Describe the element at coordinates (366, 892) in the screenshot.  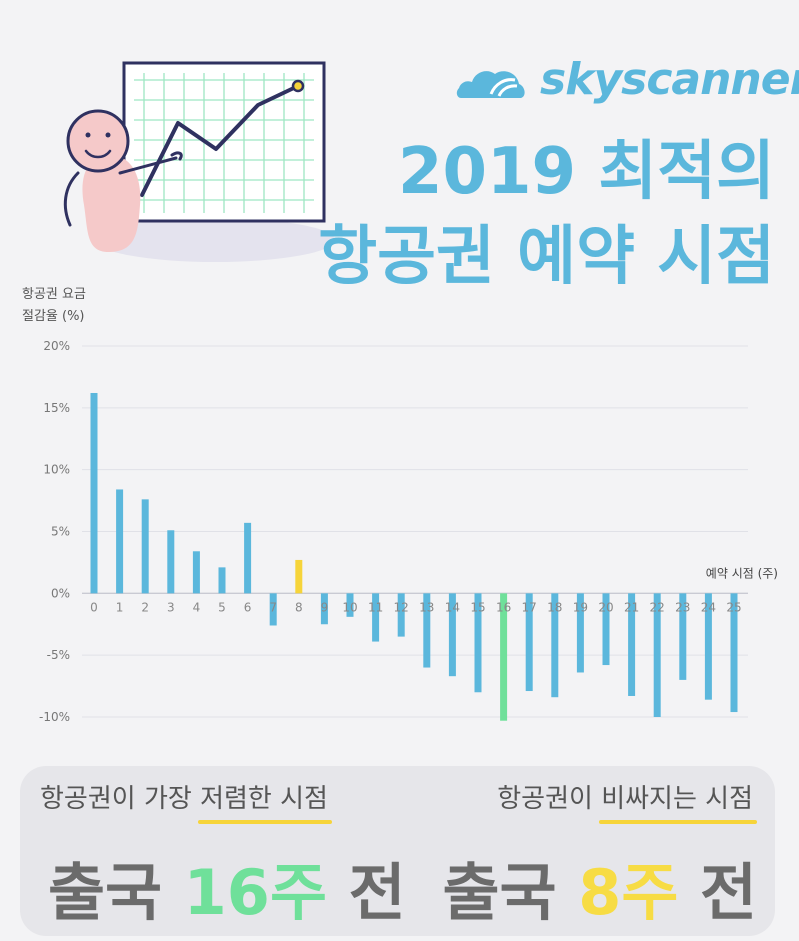
I see `cheapest-big-suffix: 전` at that location.